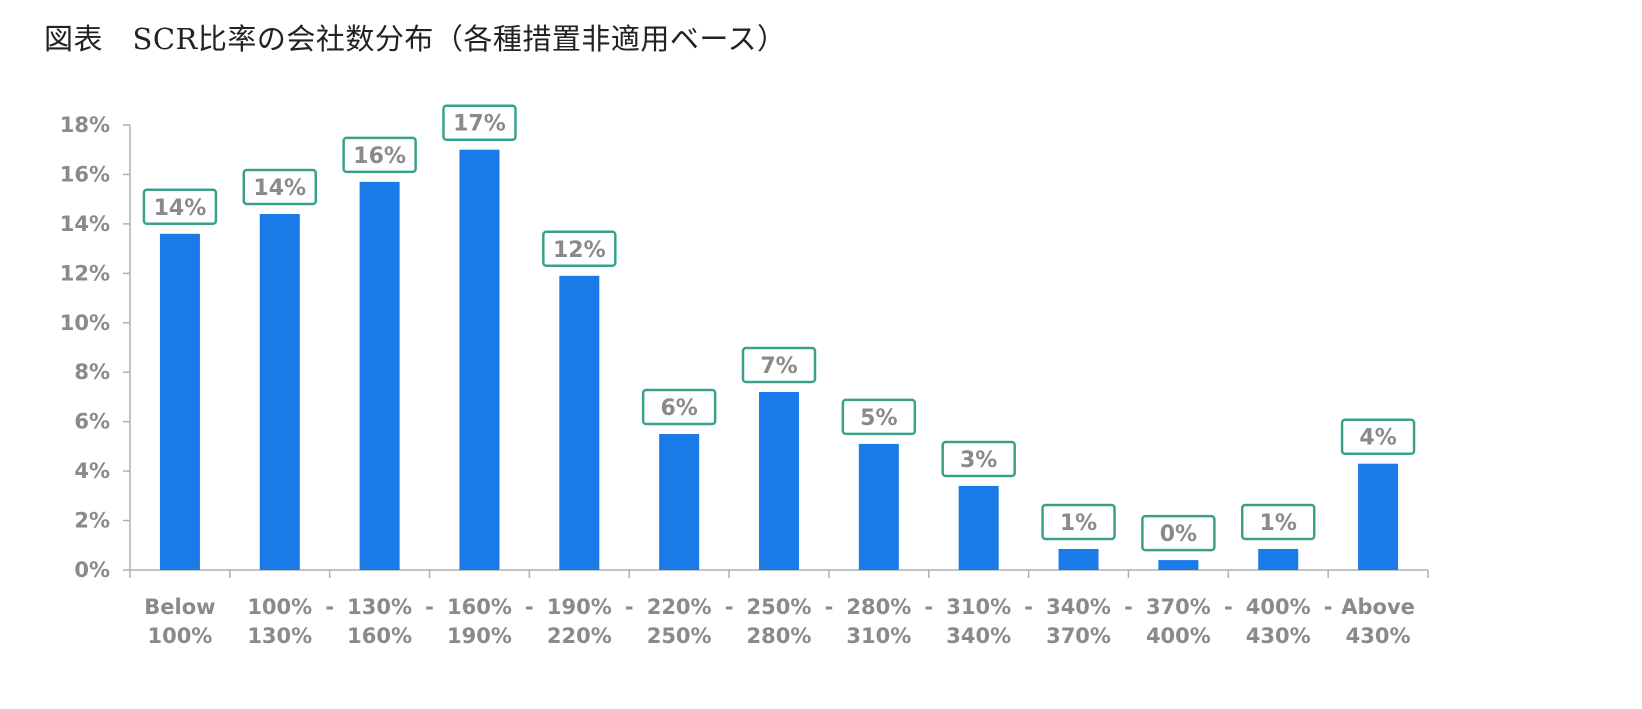 The image size is (1642, 709). Describe the element at coordinates (85, 174) in the screenshot. I see `y-tick-label: 16%` at that location.